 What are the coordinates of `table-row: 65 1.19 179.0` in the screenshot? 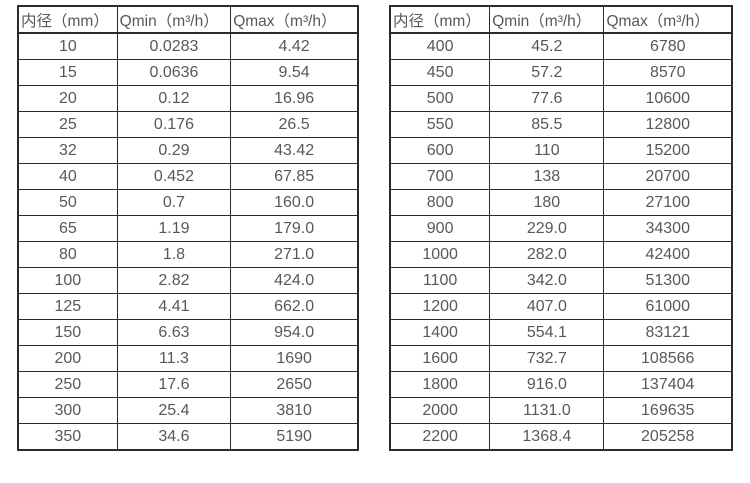 It's located at (188, 228).